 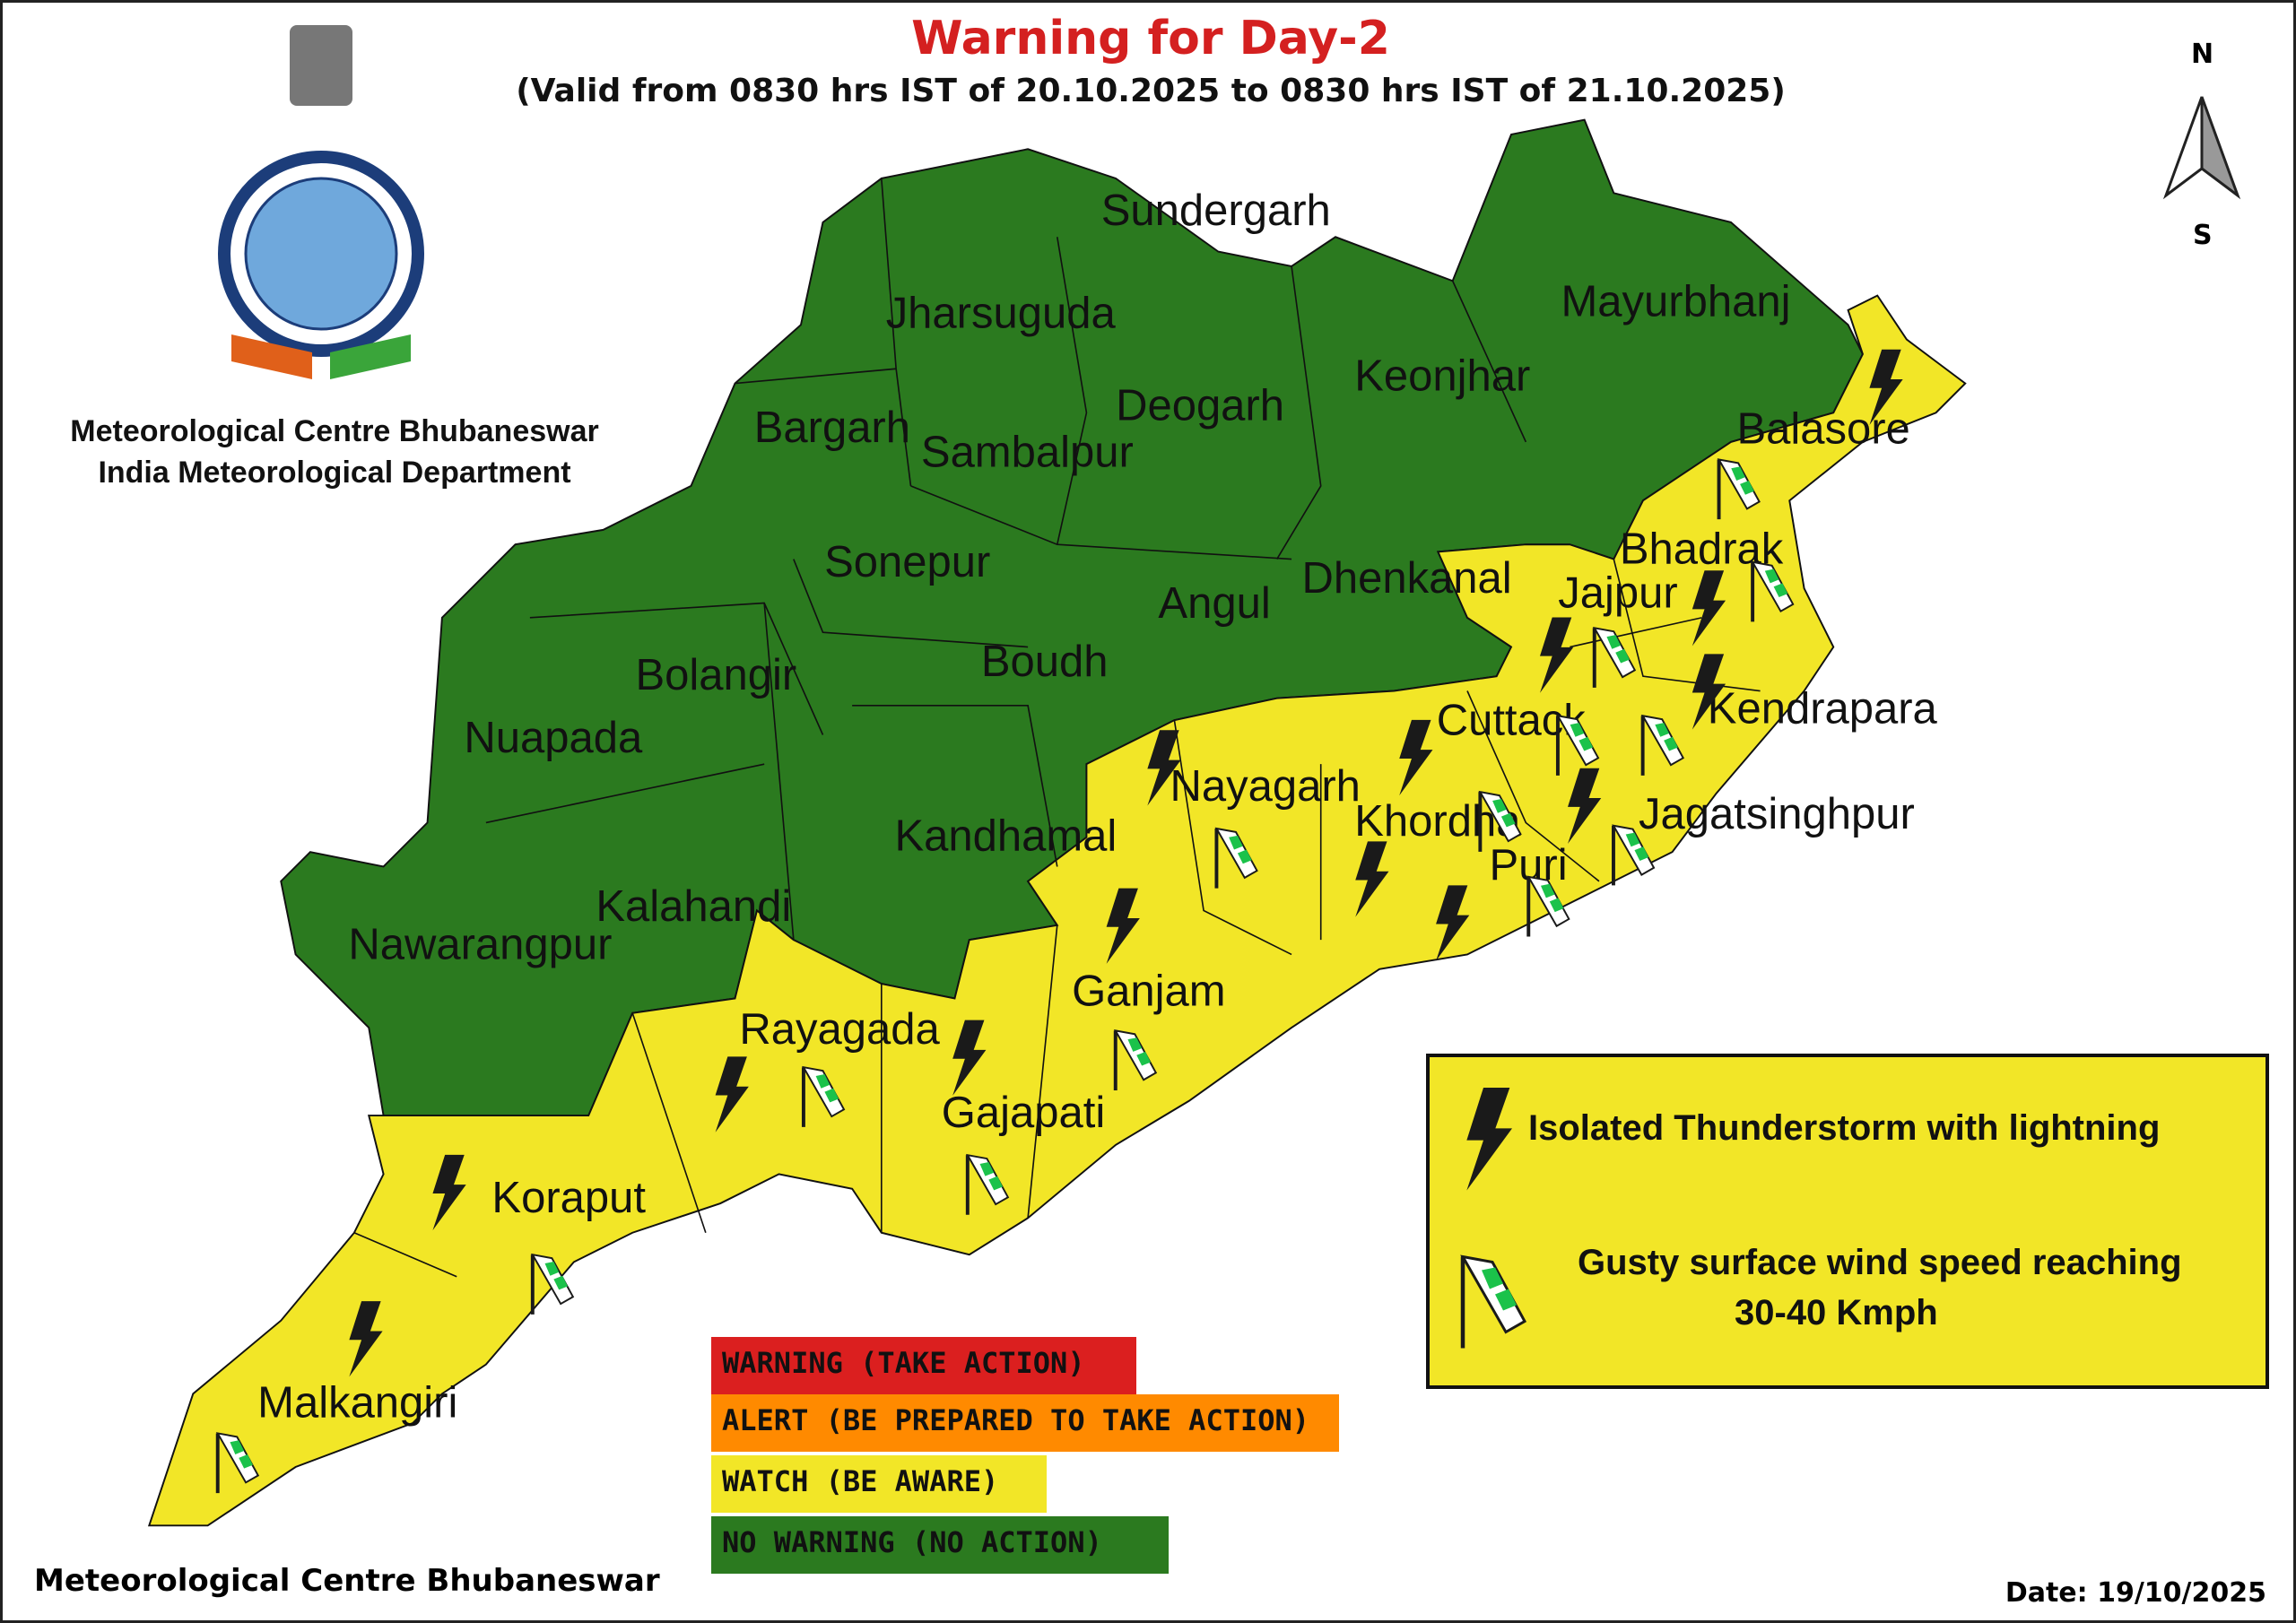 What do you see at coordinates (1200, 405) in the screenshot?
I see `district-label-deogarh: Deogarh` at bounding box center [1200, 405].